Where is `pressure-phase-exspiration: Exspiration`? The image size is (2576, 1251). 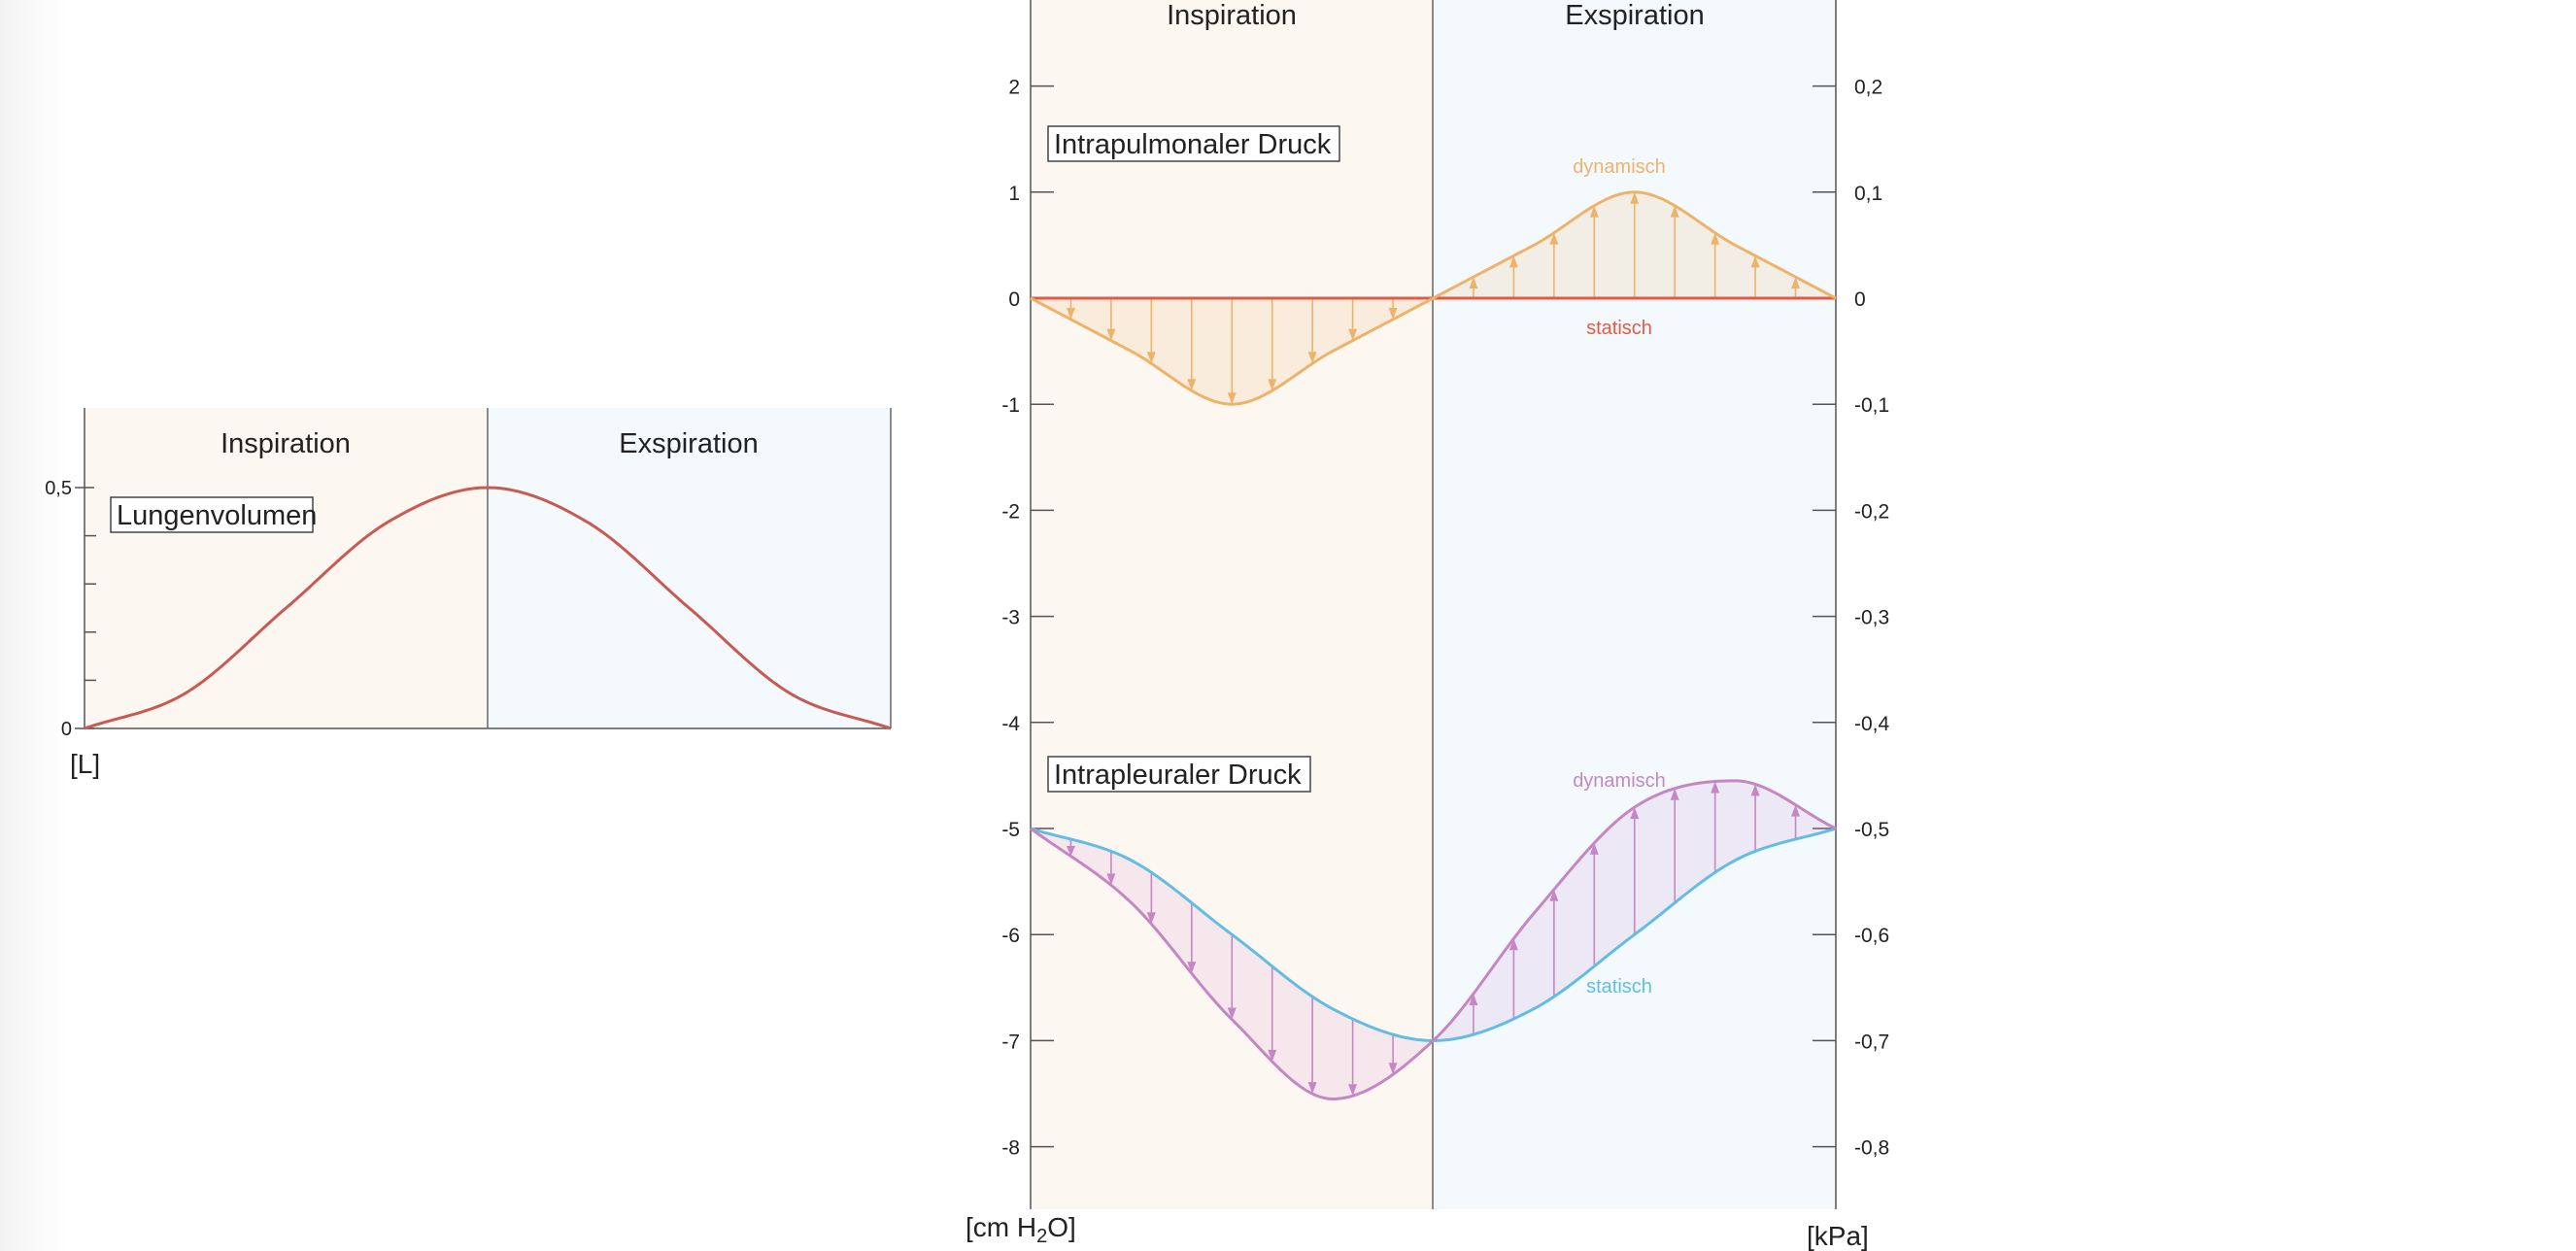 pressure-phase-exspiration: Exspiration is located at coordinates (1634, 15).